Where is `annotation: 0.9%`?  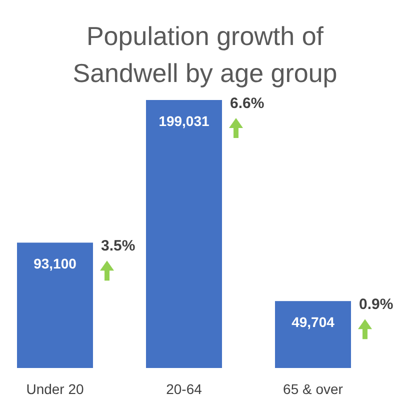 annotation: 0.9% is located at coordinates (376, 305).